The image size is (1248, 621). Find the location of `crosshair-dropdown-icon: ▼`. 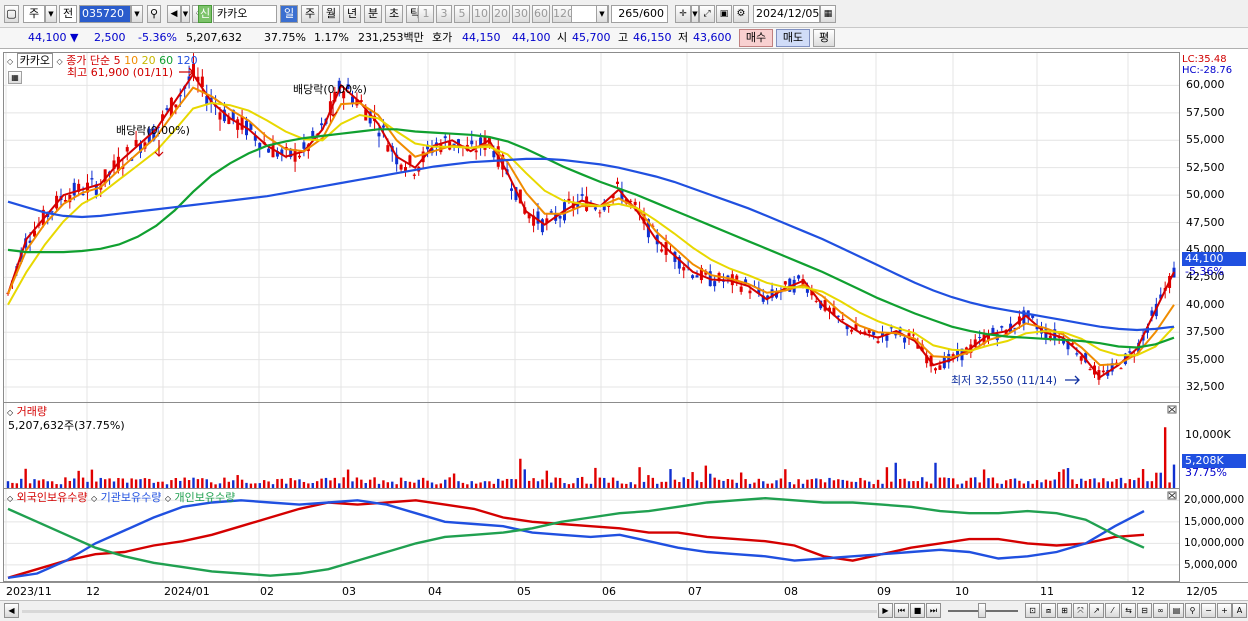

crosshair-dropdown-icon: ▼ is located at coordinates (695, 14).